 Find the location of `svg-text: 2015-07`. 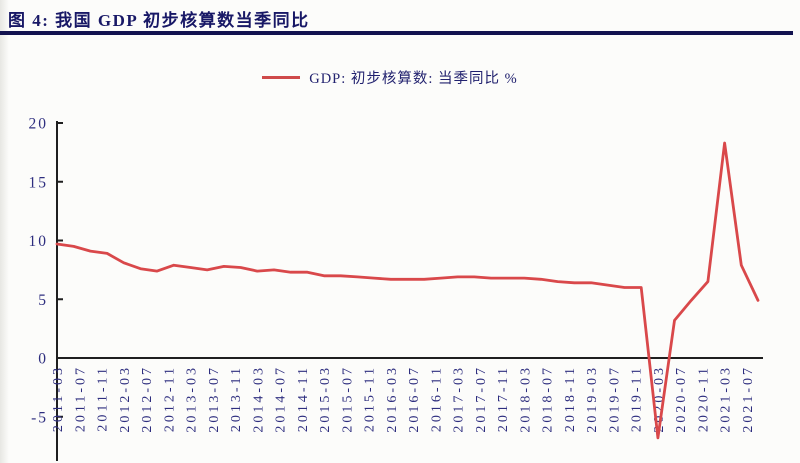

svg-text: 2015-07 is located at coordinates (347, 399).